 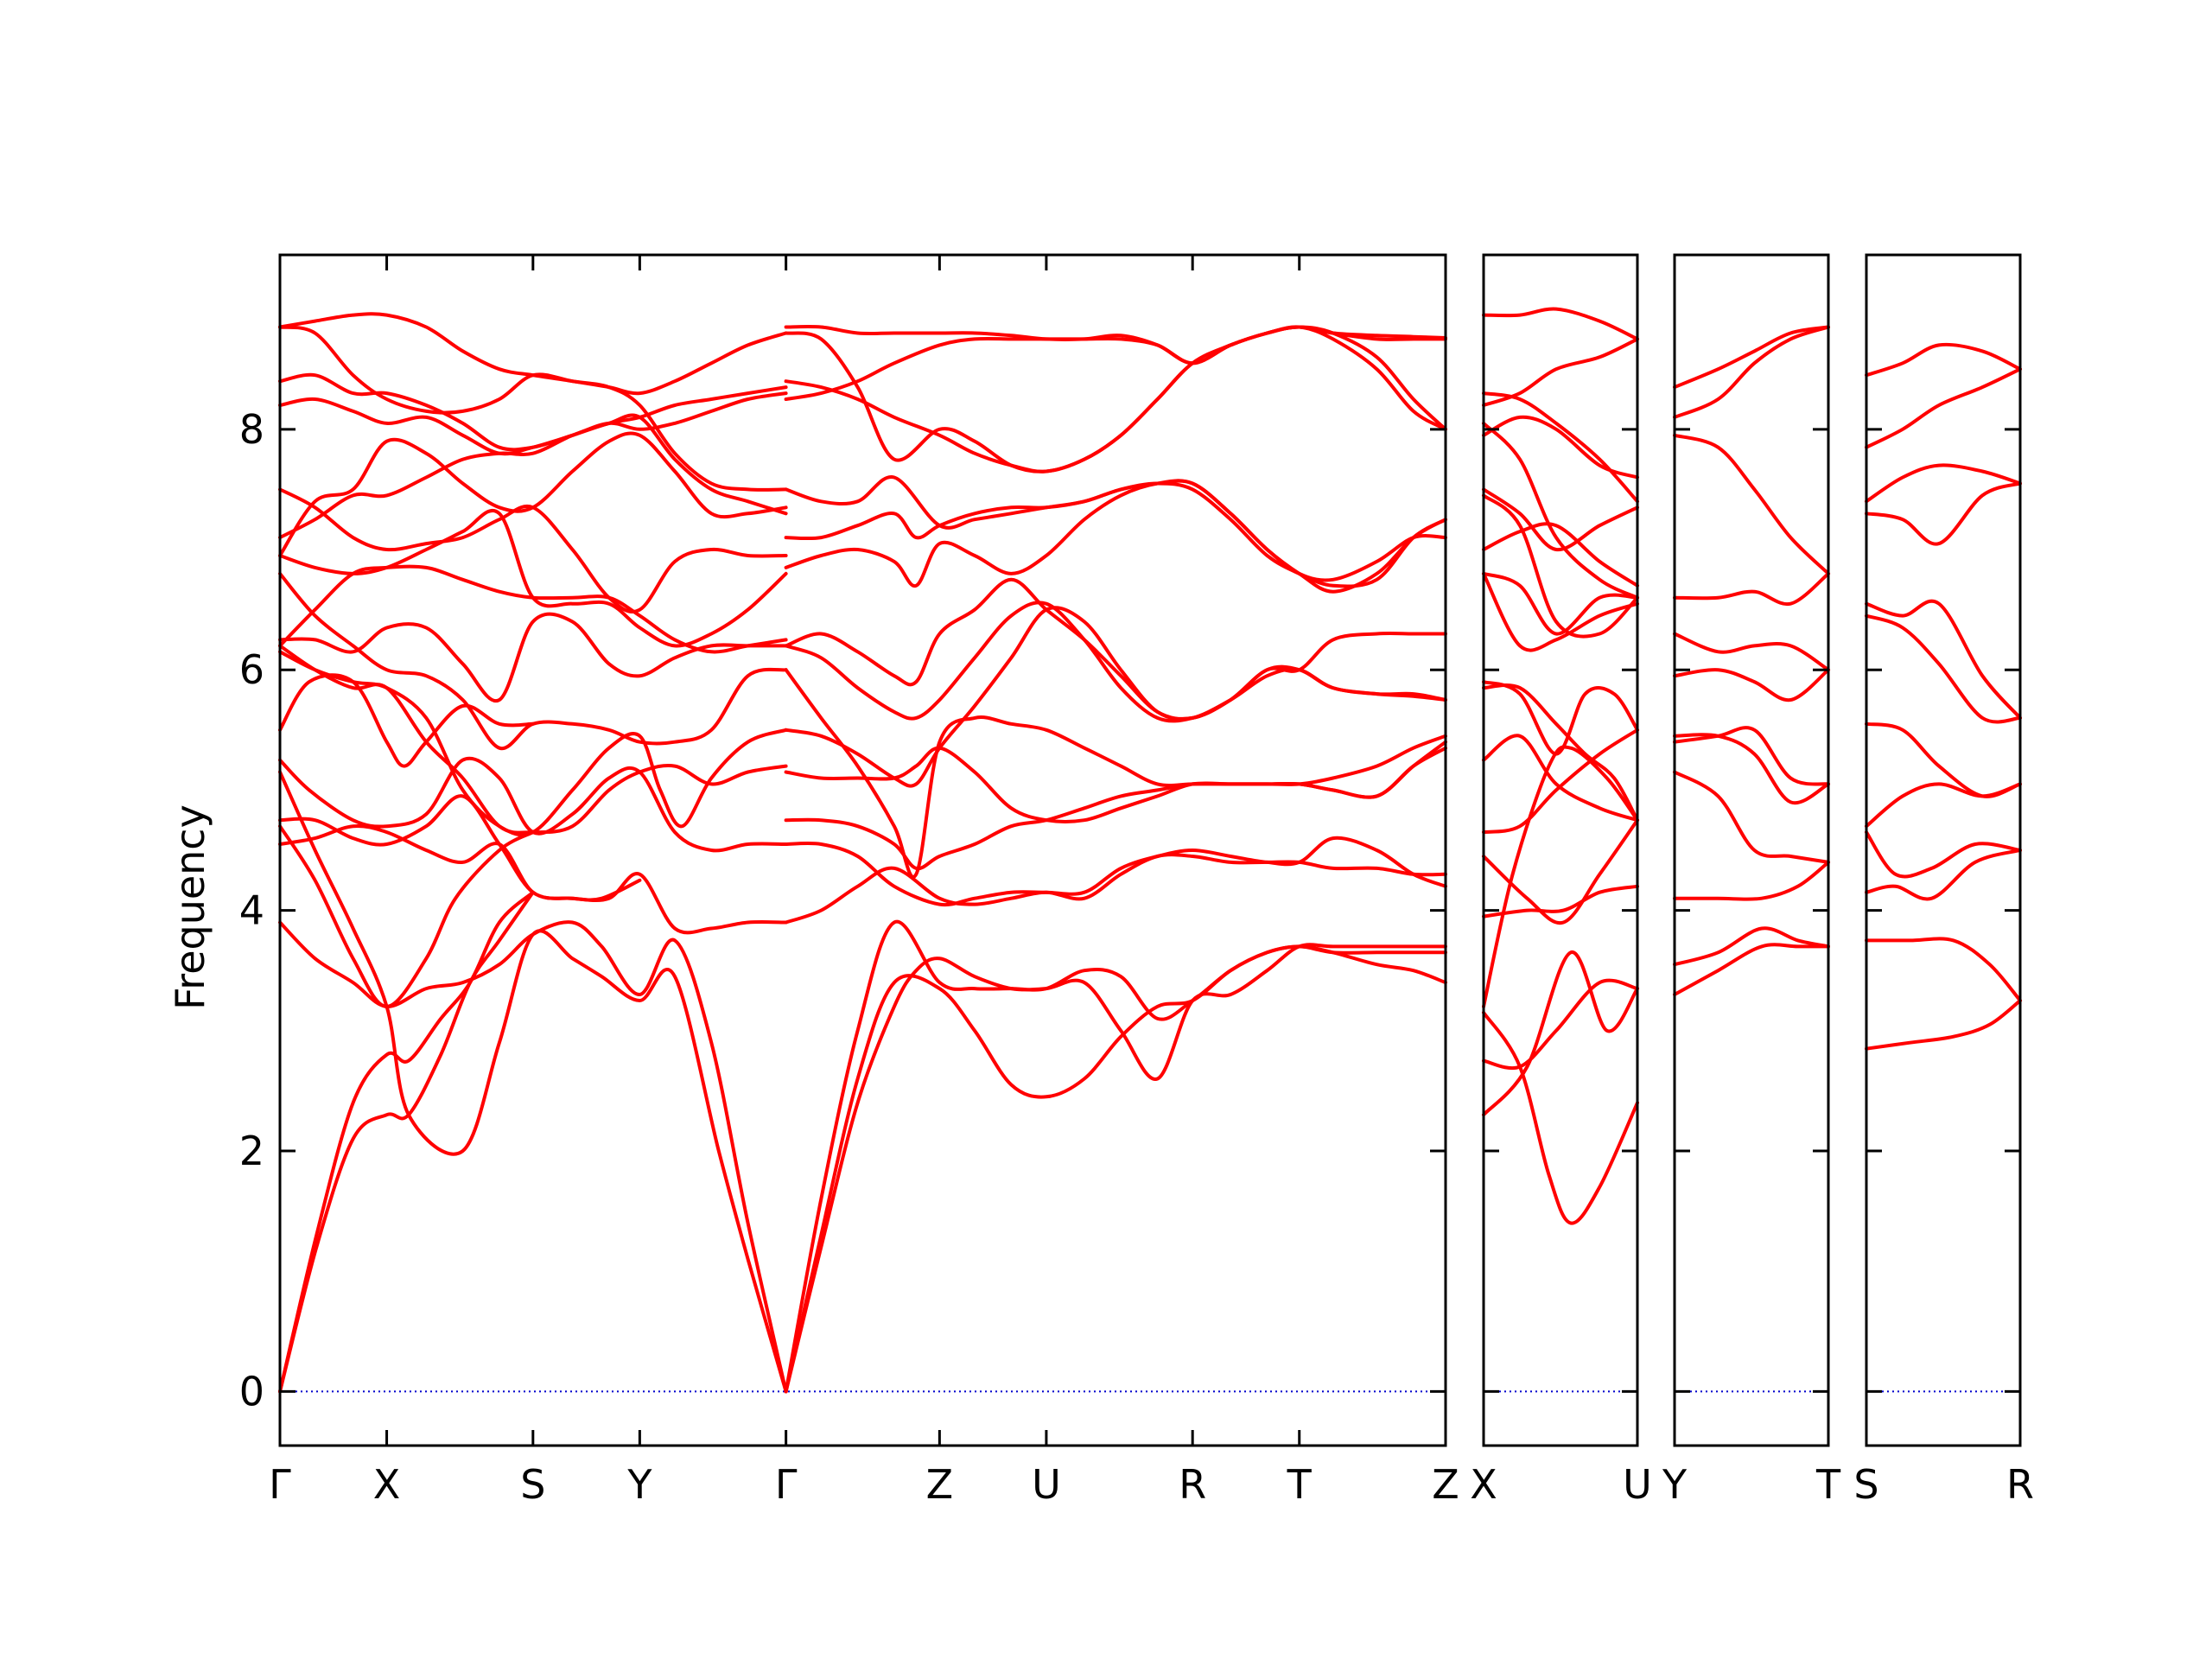 What do you see at coordinates (251, 669) in the screenshot?
I see `y-tick-label: 6` at bounding box center [251, 669].